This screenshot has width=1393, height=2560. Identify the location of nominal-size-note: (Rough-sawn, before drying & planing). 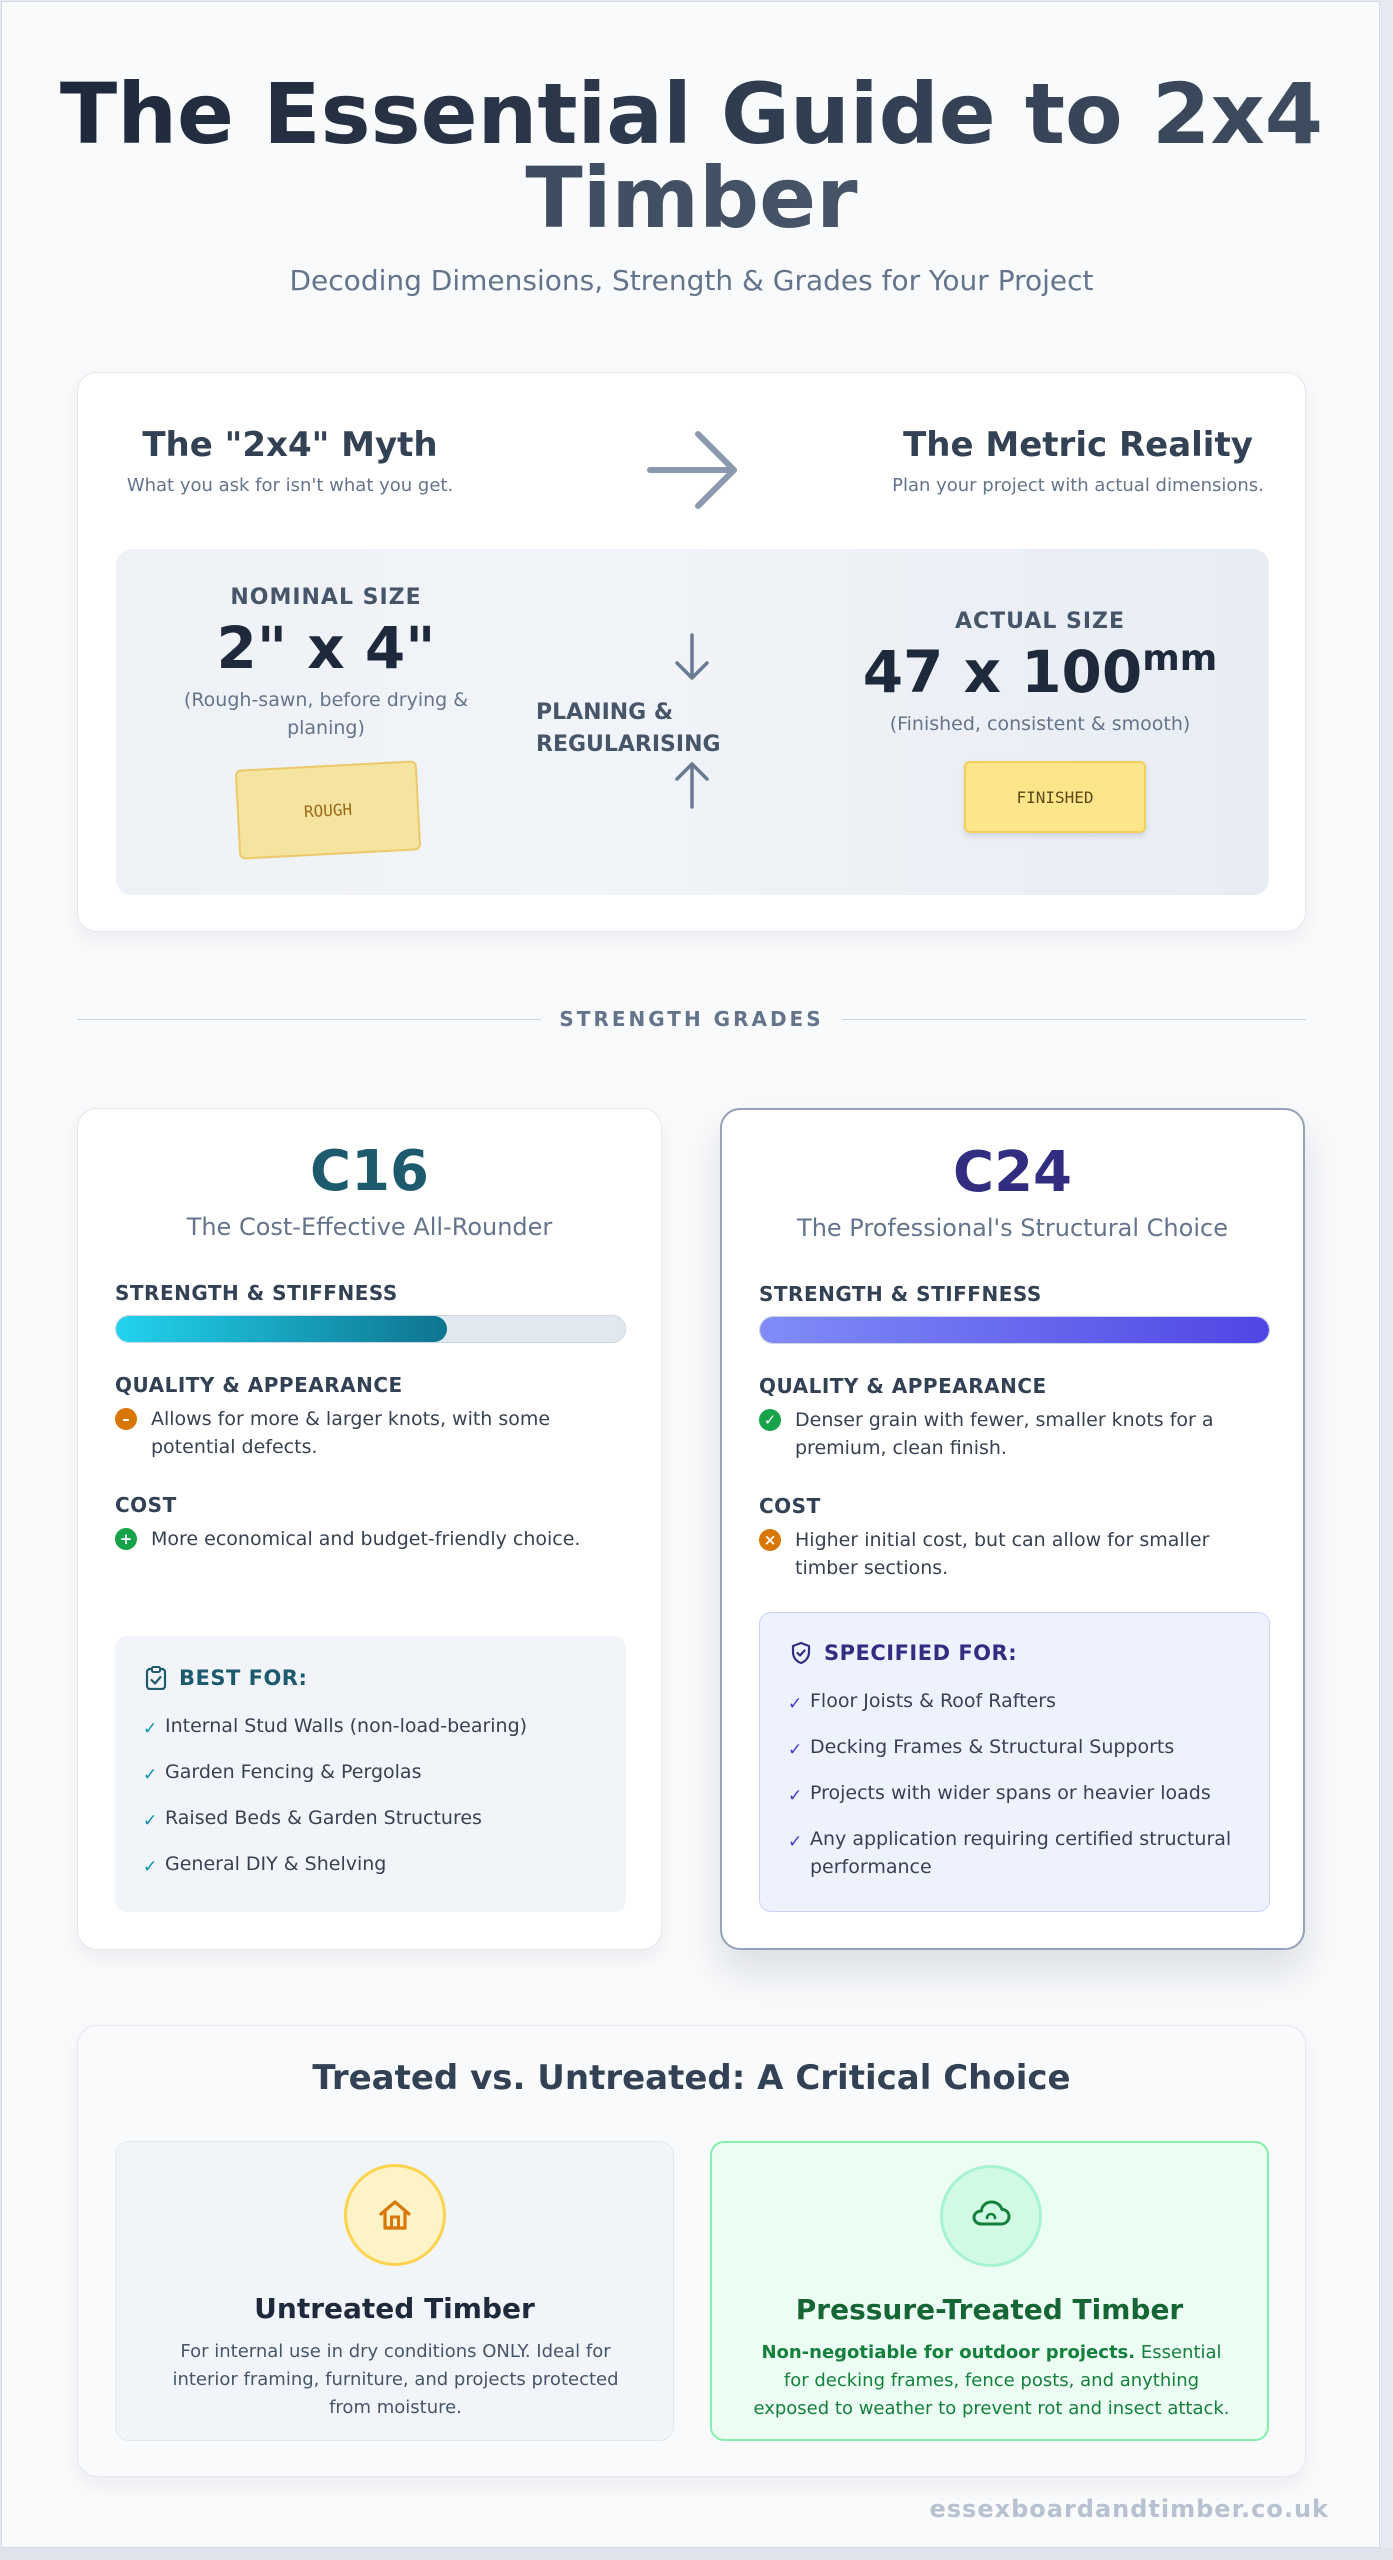
(326, 714).